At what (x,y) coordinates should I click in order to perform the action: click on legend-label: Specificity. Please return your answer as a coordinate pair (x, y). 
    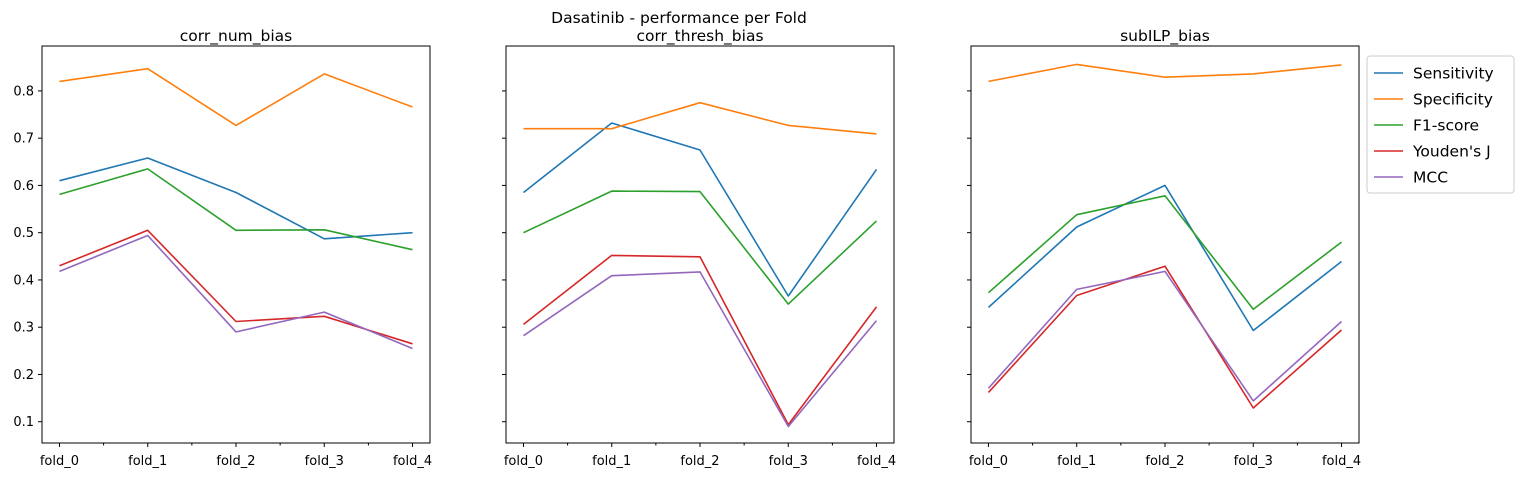
    Looking at the image, I should click on (1453, 100).